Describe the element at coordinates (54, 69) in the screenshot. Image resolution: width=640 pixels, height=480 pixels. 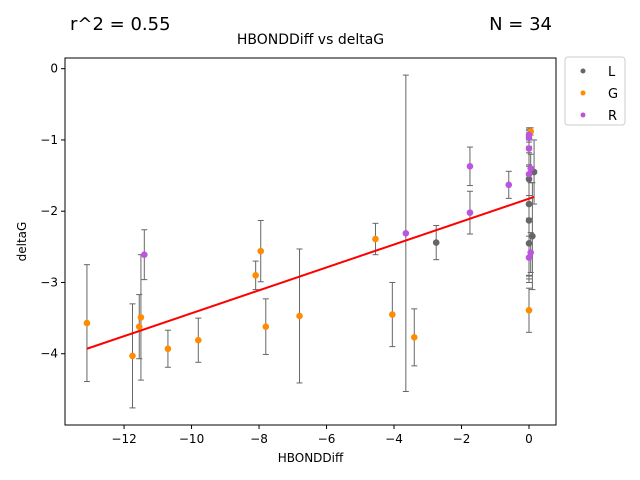
I see `y-tick-label: 0` at that location.